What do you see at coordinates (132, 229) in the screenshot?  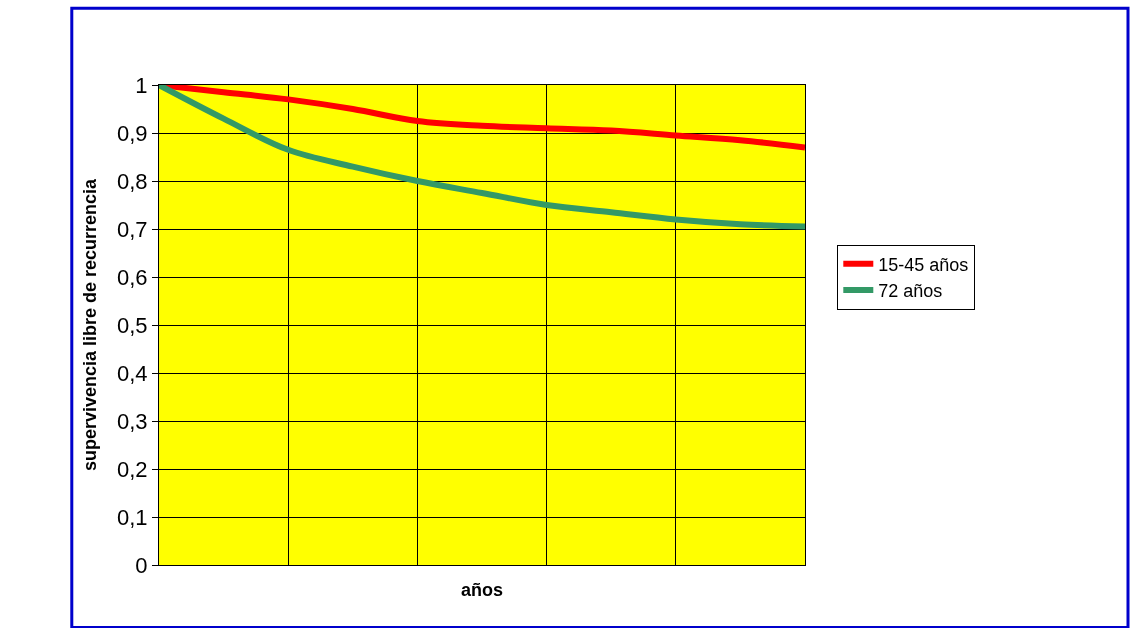 I see `y-tick-label: 0,7` at bounding box center [132, 229].